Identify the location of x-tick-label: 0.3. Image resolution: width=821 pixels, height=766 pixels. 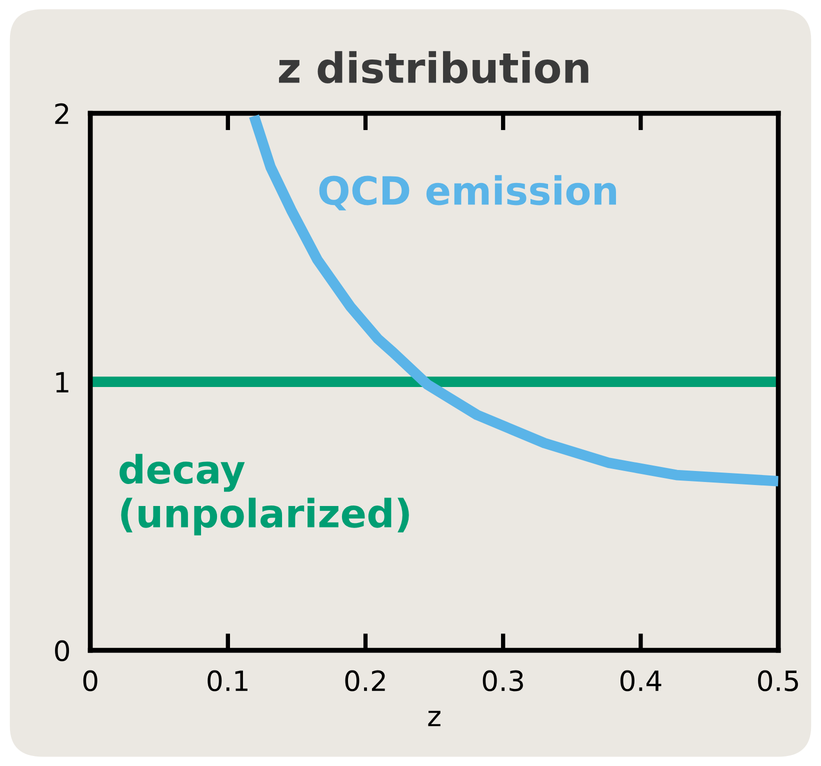
(502, 681).